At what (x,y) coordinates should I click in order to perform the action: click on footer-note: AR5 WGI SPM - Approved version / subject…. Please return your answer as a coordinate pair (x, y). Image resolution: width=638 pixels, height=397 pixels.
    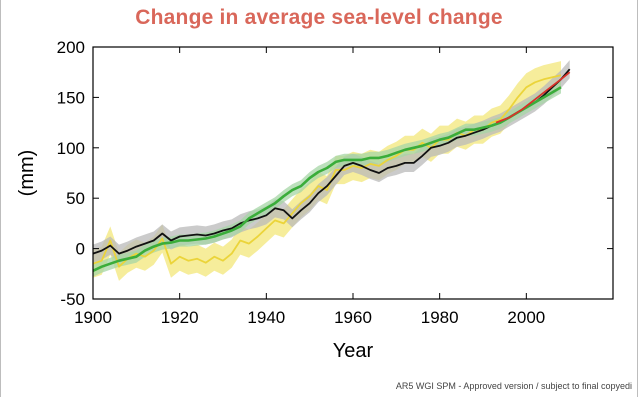
    Looking at the image, I should click on (513, 386).